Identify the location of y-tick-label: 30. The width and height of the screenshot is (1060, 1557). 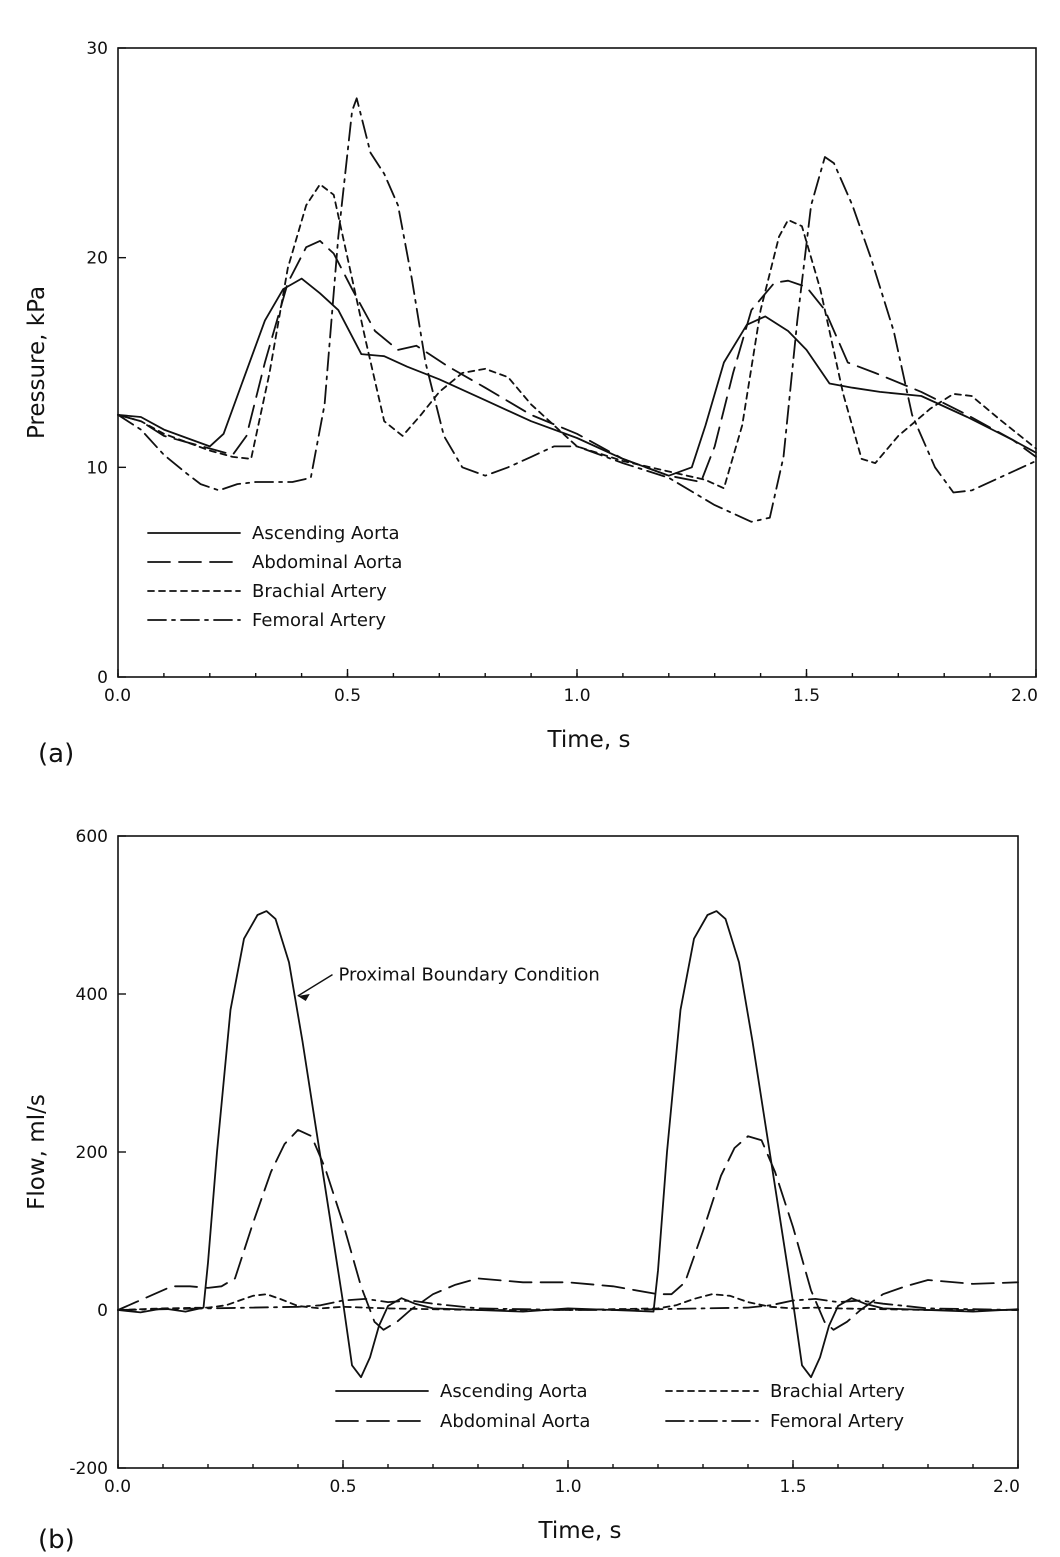
(97, 49).